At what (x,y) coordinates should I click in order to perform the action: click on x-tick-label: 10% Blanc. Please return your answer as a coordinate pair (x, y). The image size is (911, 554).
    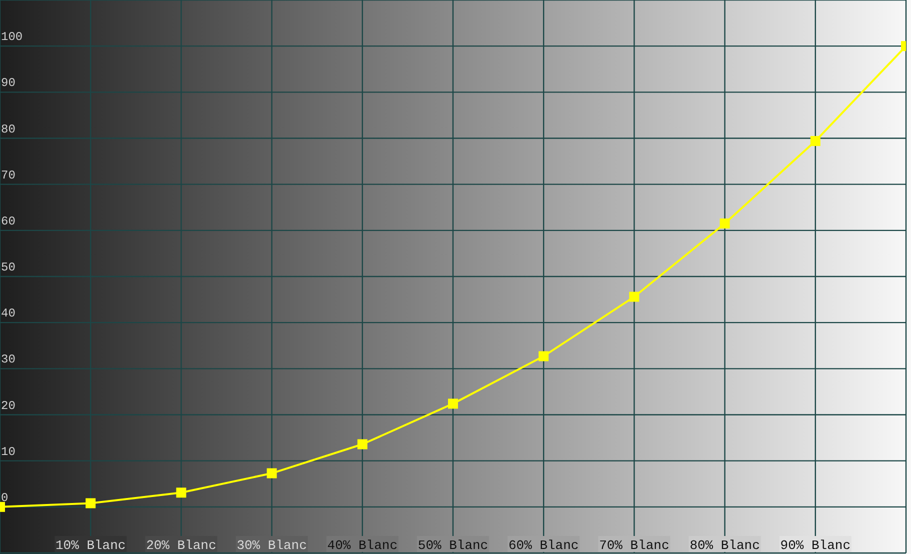
    Looking at the image, I should click on (90, 545).